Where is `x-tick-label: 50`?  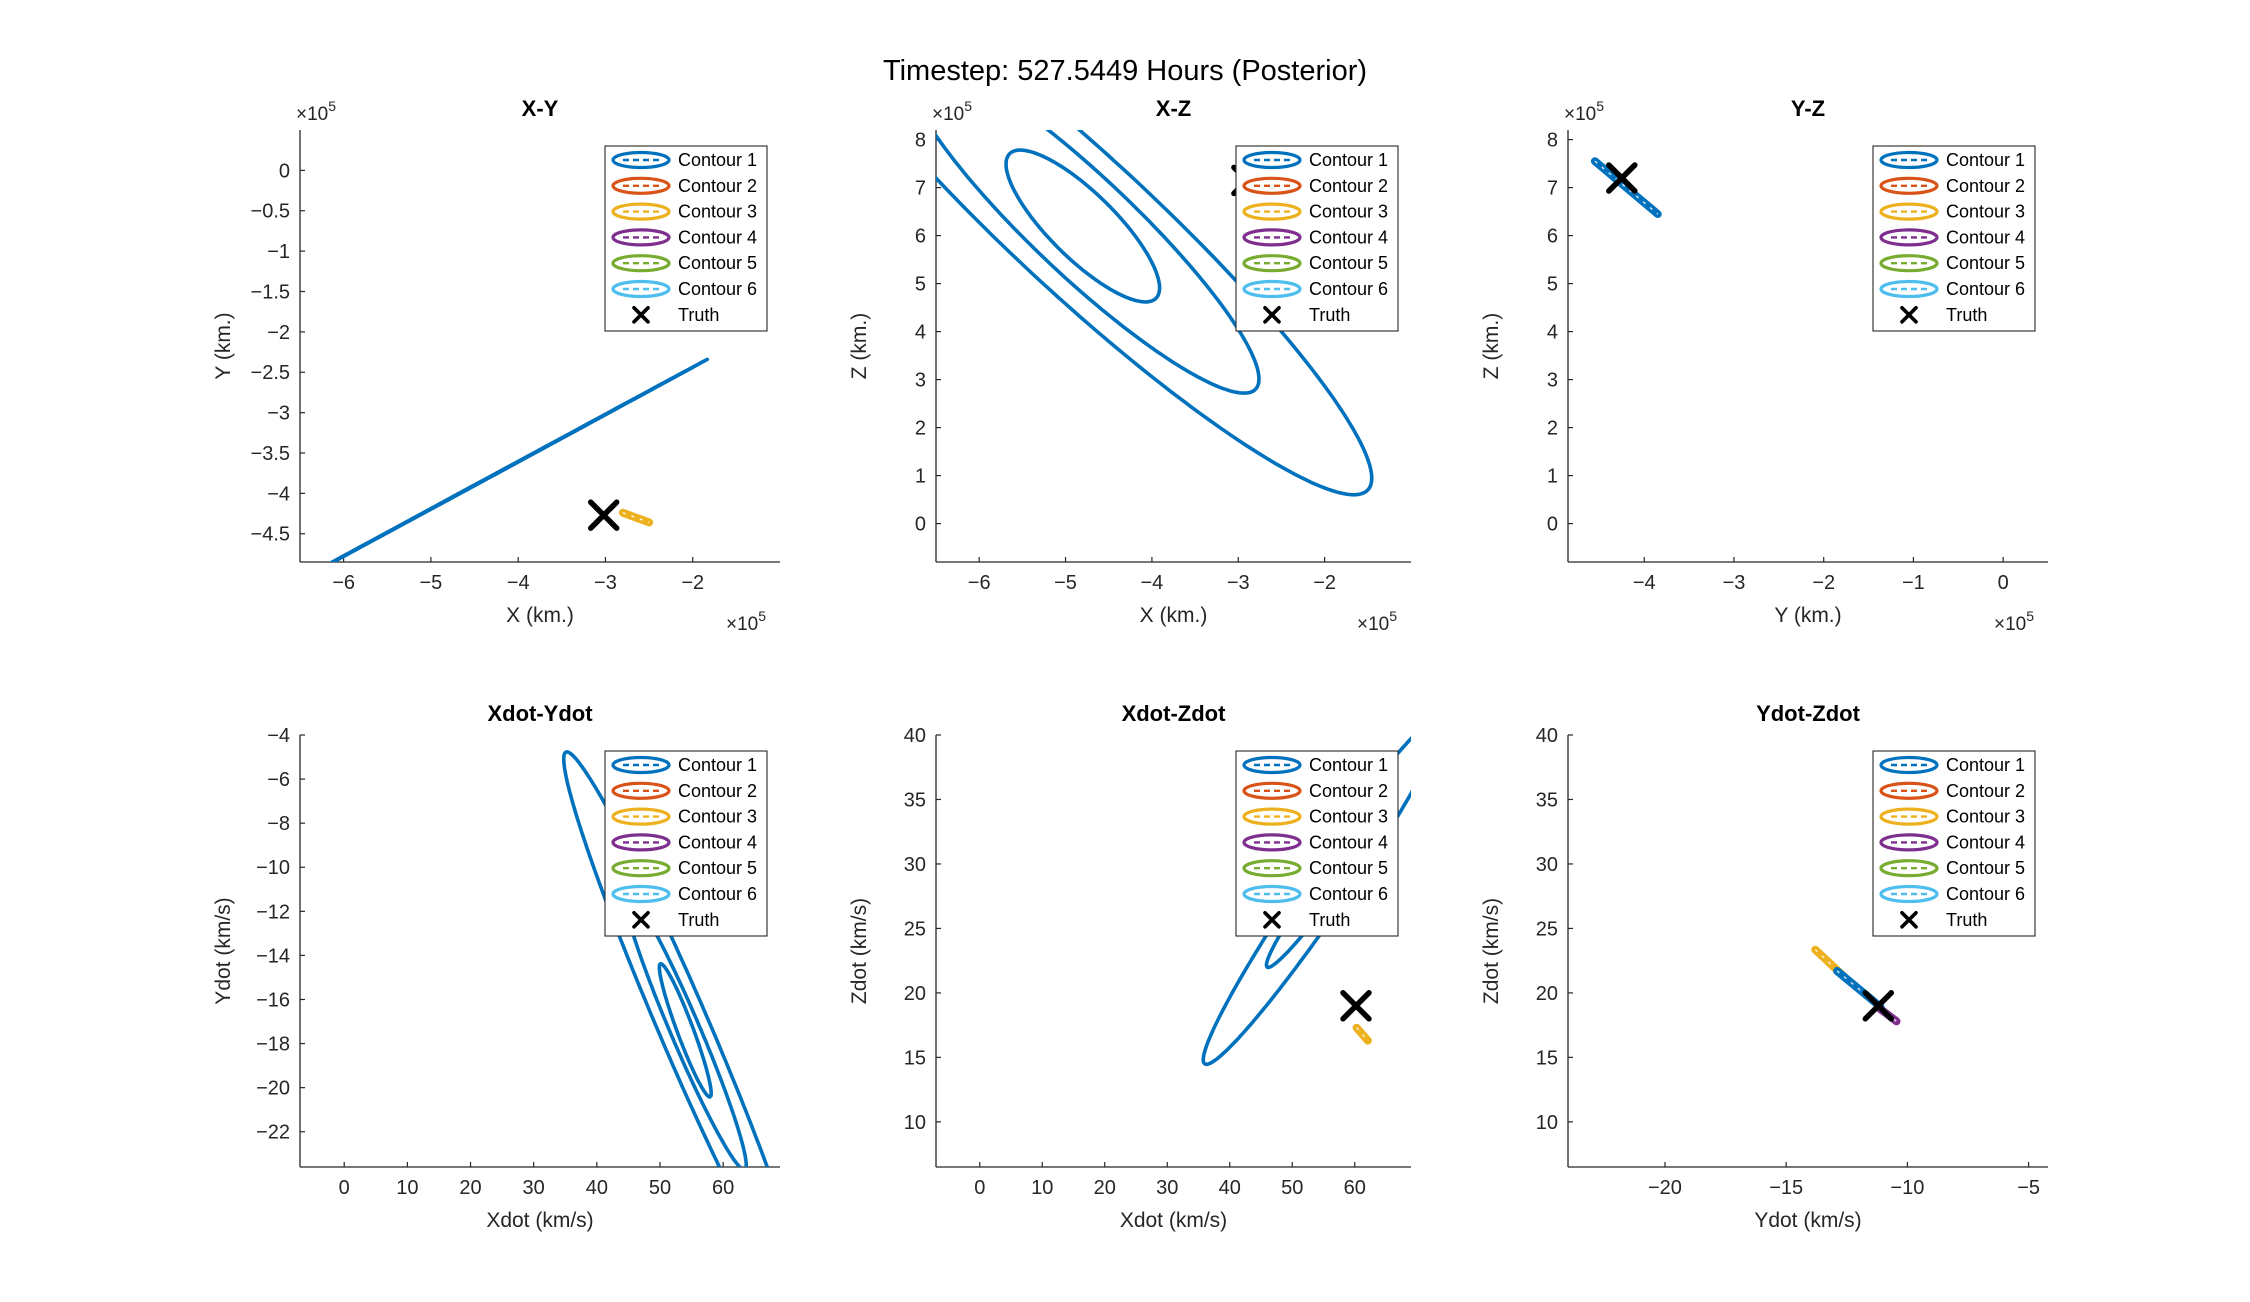 x-tick-label: 50 is located at coordinates (660, 1188).